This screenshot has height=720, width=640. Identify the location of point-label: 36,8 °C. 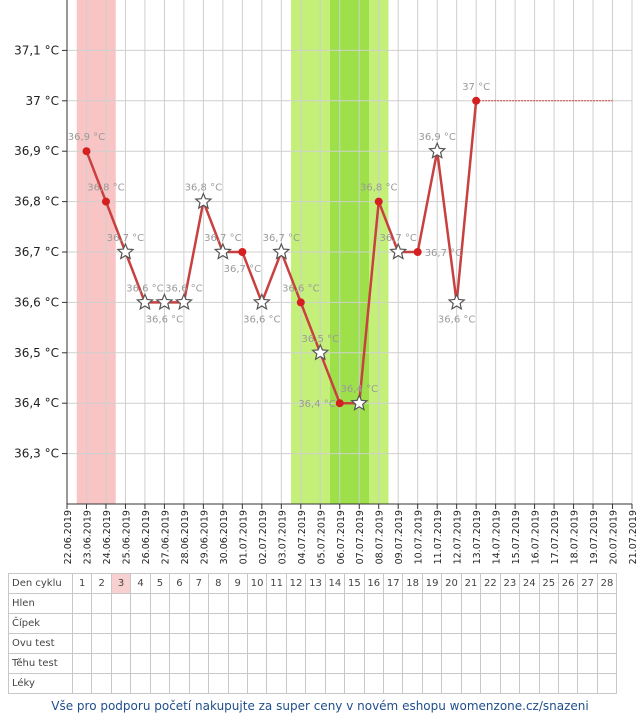
(378, 188).